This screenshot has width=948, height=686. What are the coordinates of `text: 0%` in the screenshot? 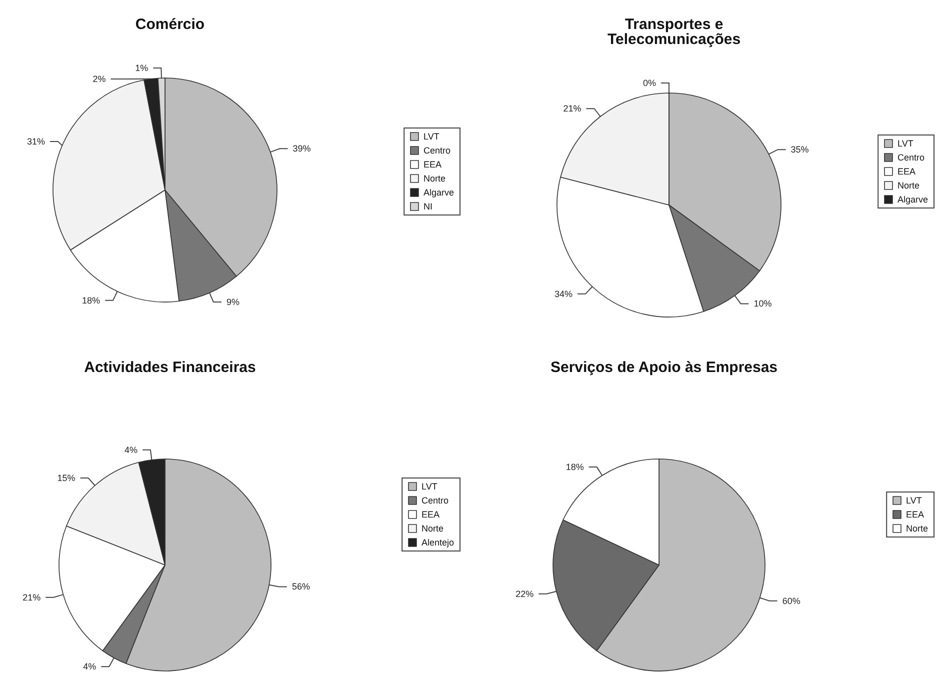 It's located at (649, 83).